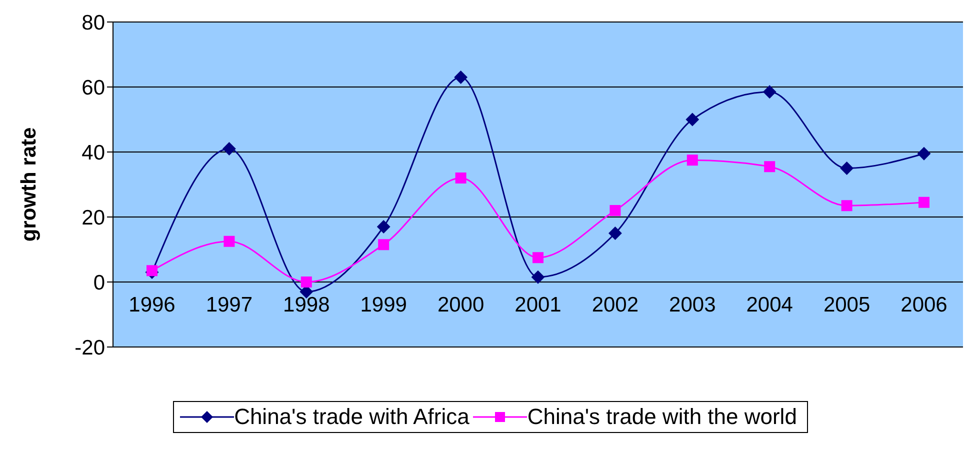  What do you see at coordinates (352, 417) in the screenshot?
I see `legend-label: China's trade with Africa` at bounding box center [352, 417].